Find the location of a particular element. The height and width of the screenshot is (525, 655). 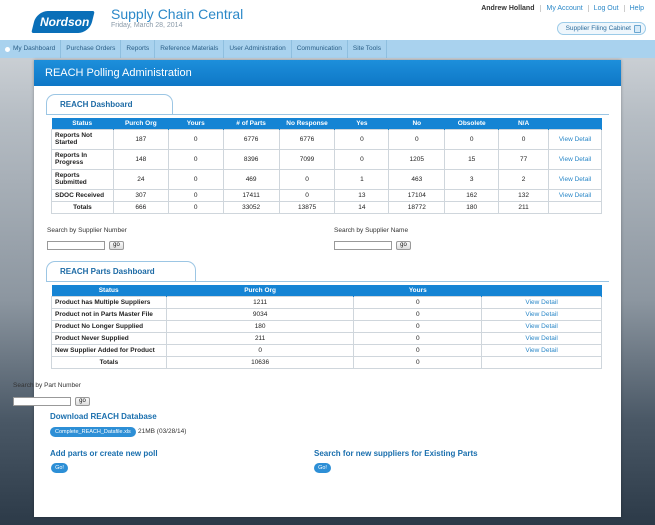

supplier-name-label: Search by Supplier Name is located at coordinates (371, 230).